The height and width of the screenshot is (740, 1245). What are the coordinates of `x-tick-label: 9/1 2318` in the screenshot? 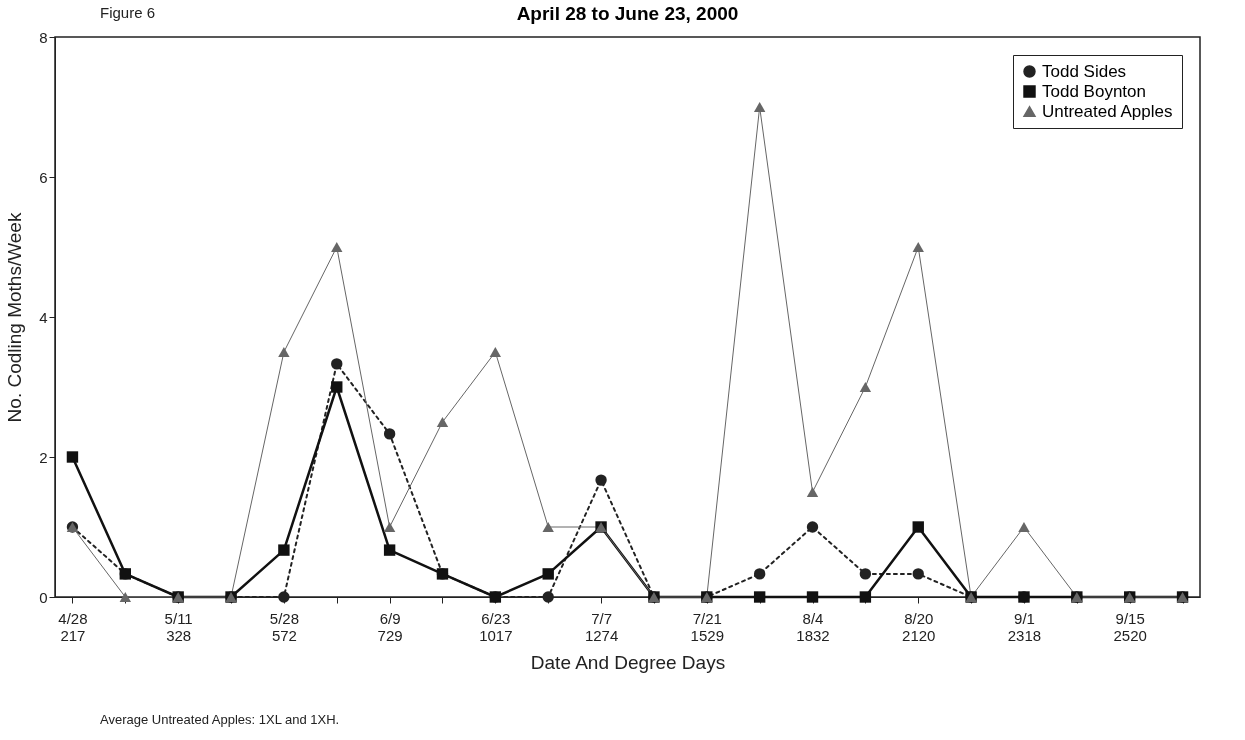 It's located at (1024, 626).